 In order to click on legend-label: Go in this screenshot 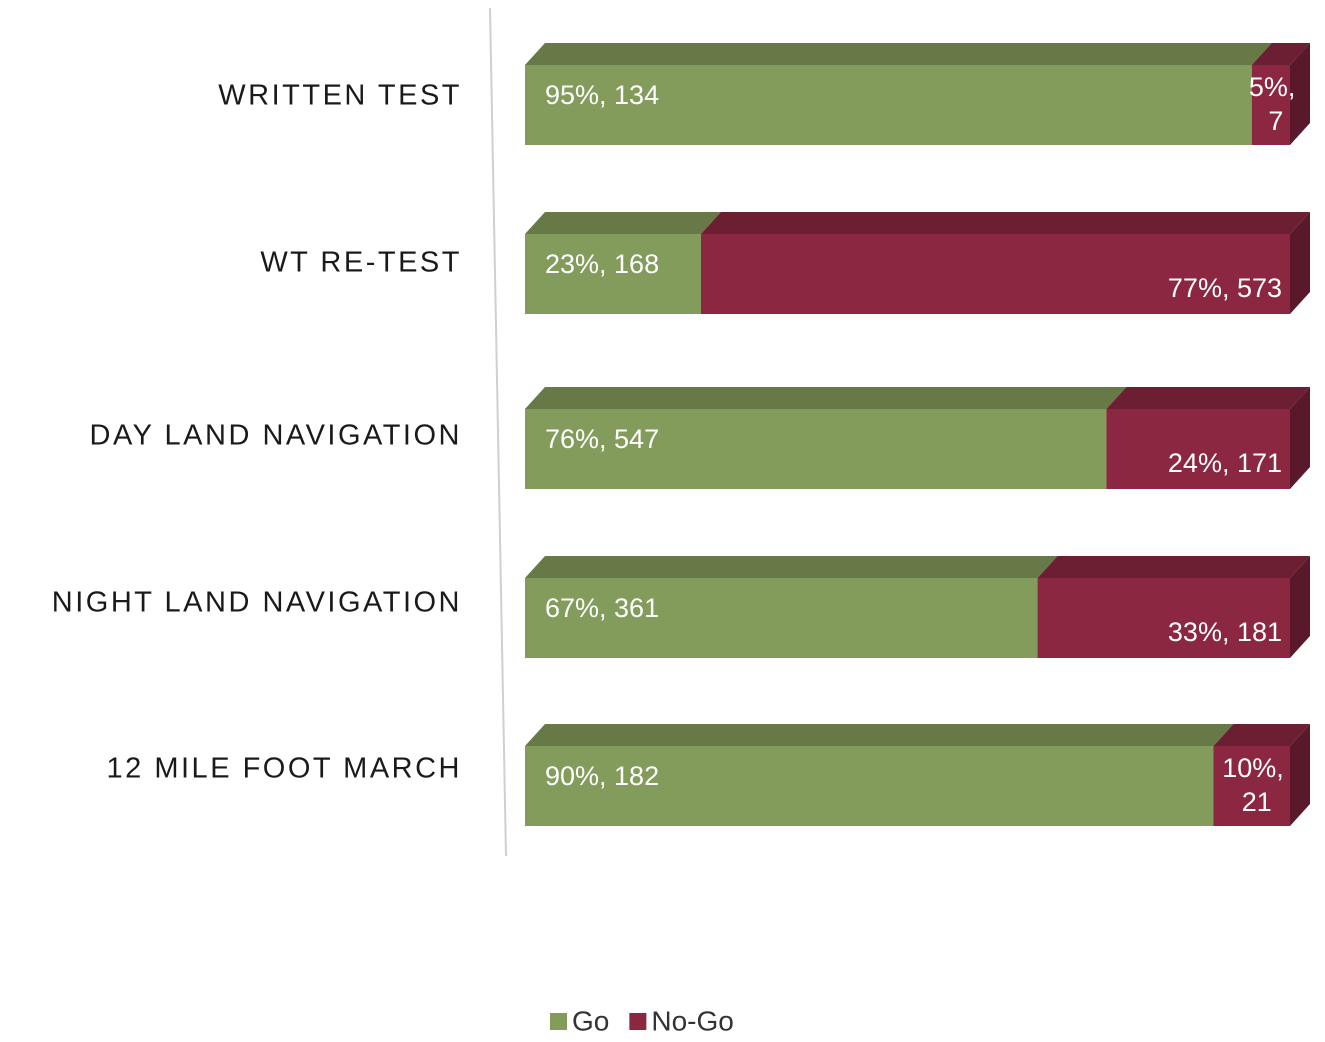, I will do `click(590, 1020)`.